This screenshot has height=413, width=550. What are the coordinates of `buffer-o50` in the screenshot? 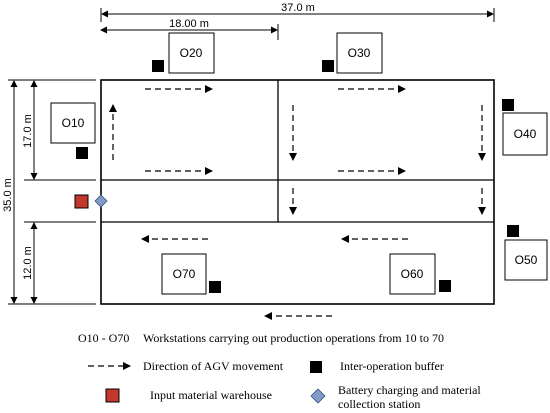 It's located at (513, 231).